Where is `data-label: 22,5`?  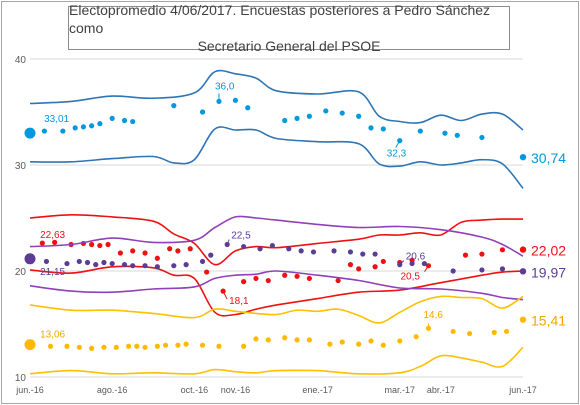
data-label: 22,5 is located at coordinates (241, 236).